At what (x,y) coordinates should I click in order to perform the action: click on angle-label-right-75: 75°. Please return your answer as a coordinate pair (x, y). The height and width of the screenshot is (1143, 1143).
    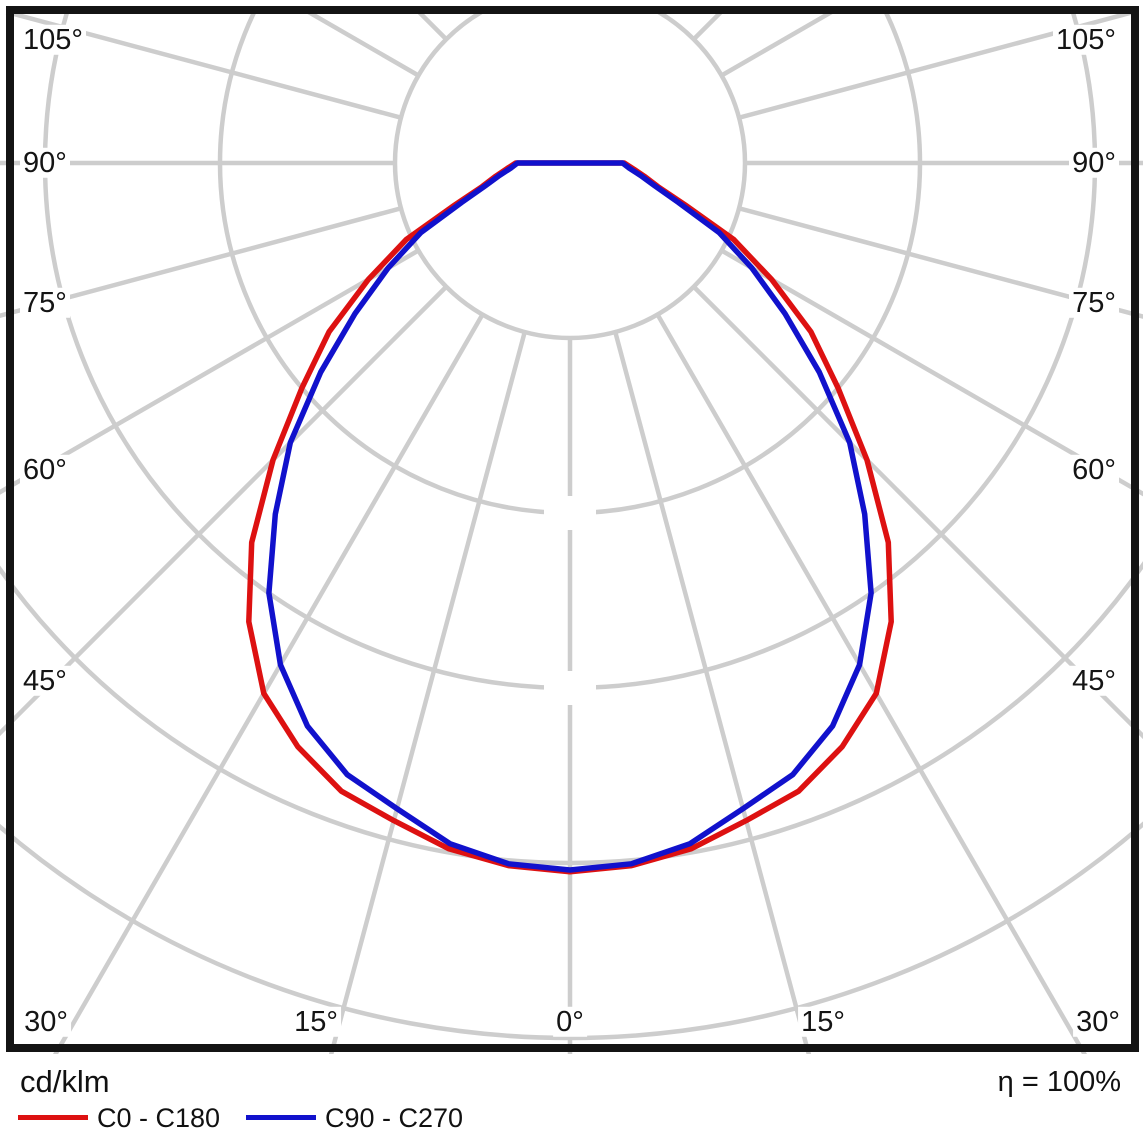
    Looking at the image, I should click on (1094, 302).